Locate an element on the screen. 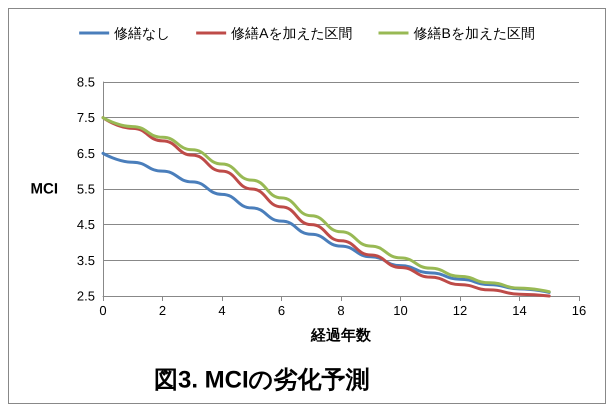  x-tick-label: 16 is located at coordinates (579, 310).